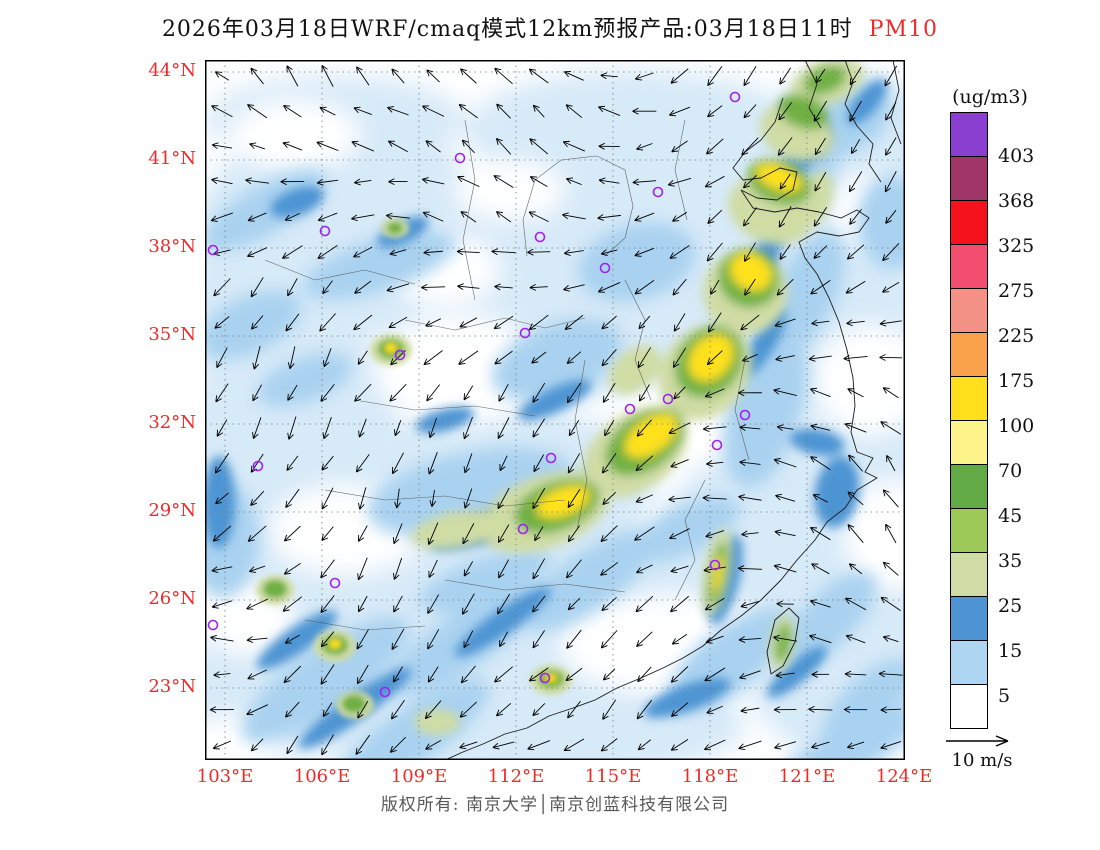 The width and height of the screenshot is (1100, 850). I want to click on lat-tick-label: 32°N, so click(172, 422).